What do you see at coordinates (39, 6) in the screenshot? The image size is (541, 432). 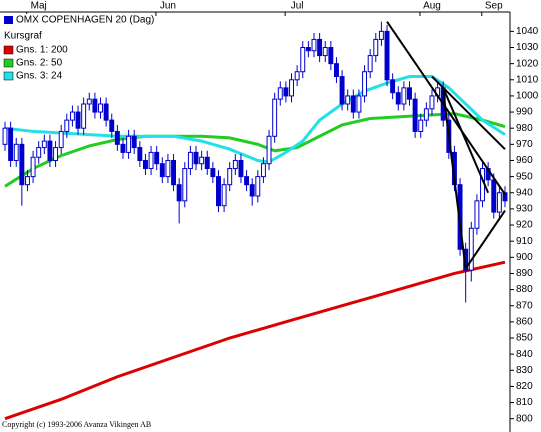 I see `x-tick-label: Maj` at bounding box center [39, 6].